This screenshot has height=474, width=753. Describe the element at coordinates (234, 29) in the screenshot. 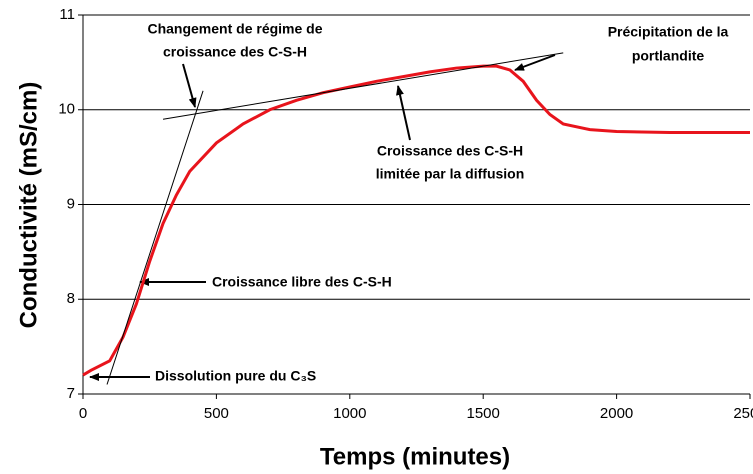

I see `annotation: Changement de régime de` at that location.